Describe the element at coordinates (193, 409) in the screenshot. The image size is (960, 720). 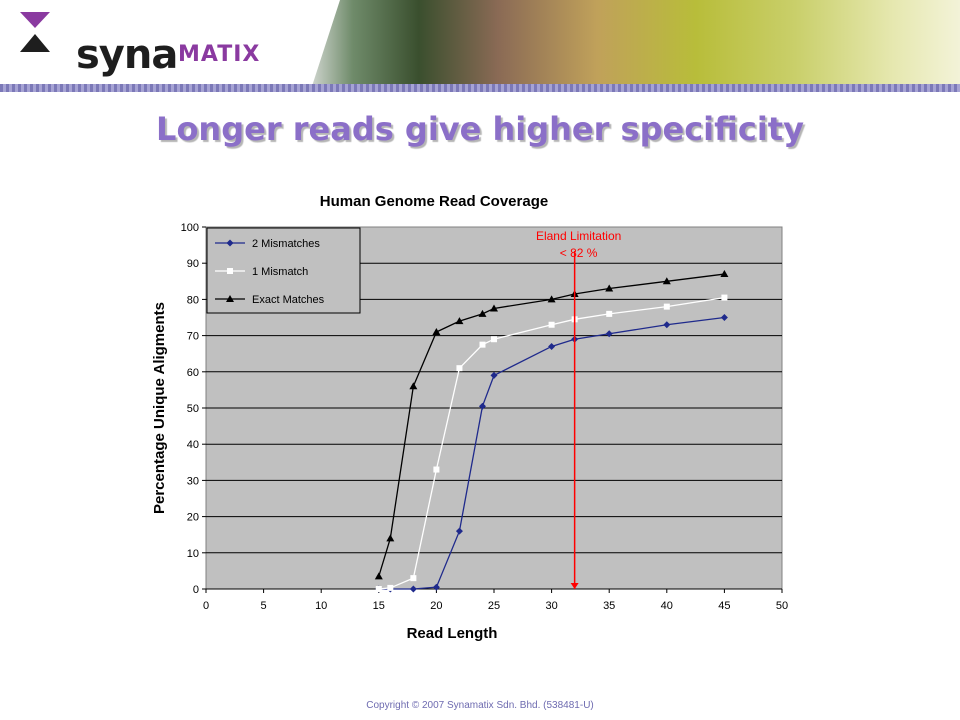
I see `y-tick-label: 50` at that location.